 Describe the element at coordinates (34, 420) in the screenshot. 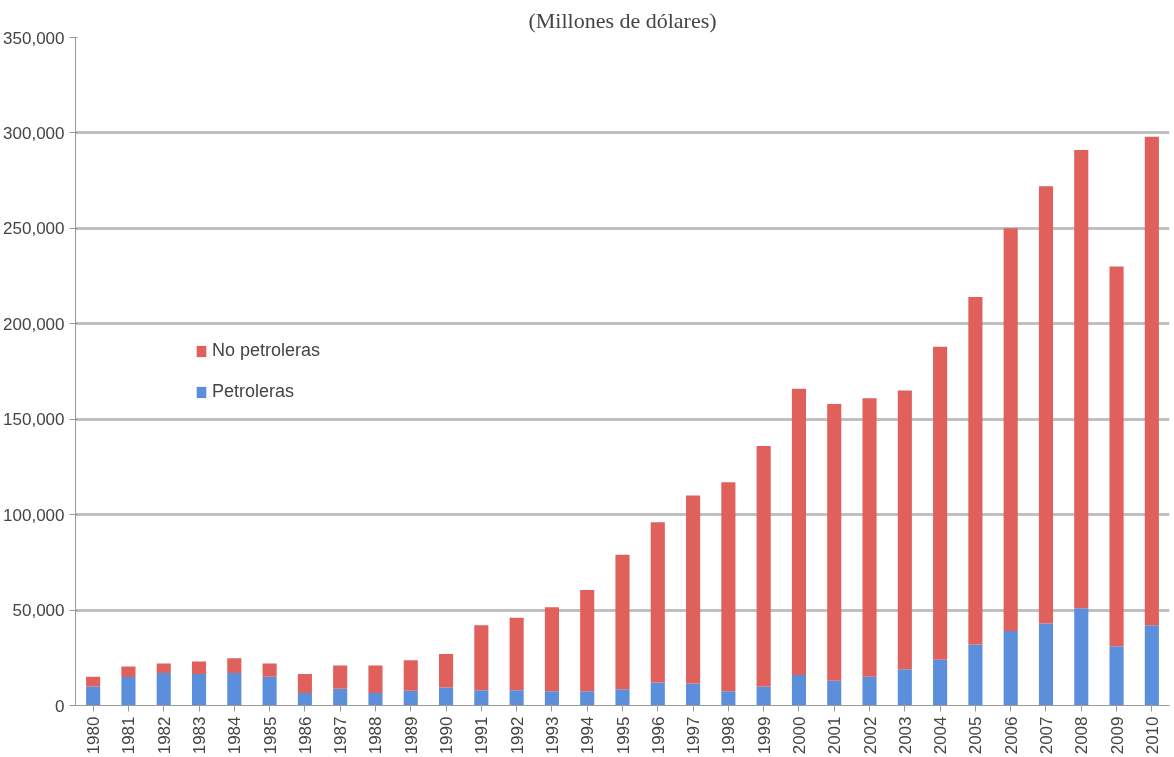

I see `y-tick-label: 150,000` at that location.